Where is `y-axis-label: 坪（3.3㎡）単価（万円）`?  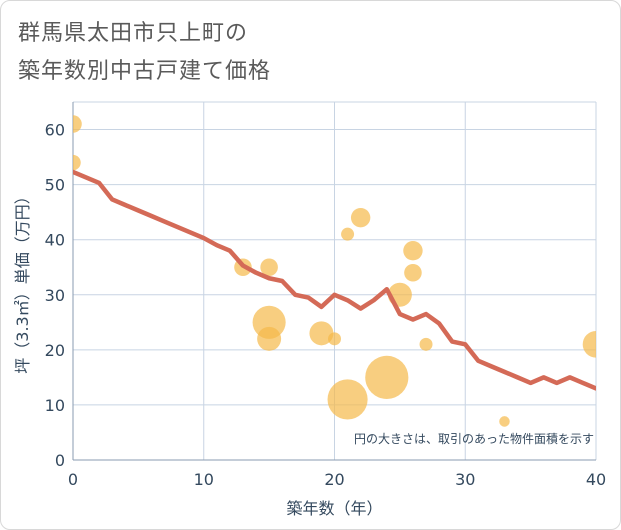
y-axis-label: 坪（3.3㎡）単価（万円） is located at coordinates (22, 280).